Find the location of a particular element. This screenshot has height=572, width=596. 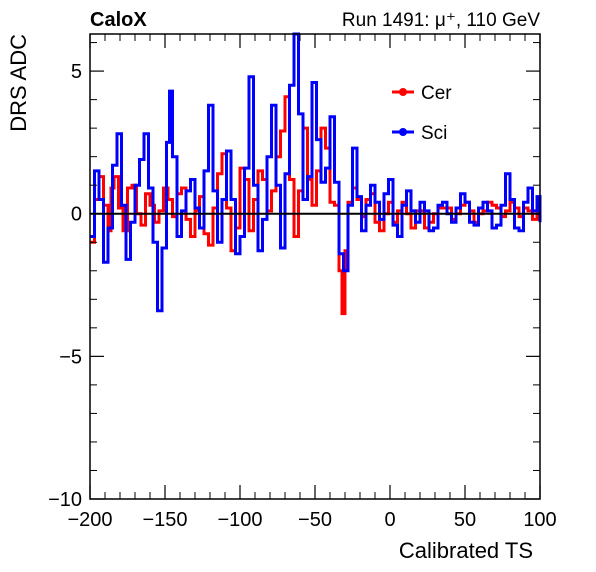

y-tick-label: 0 is located at coordinates (76, 215).